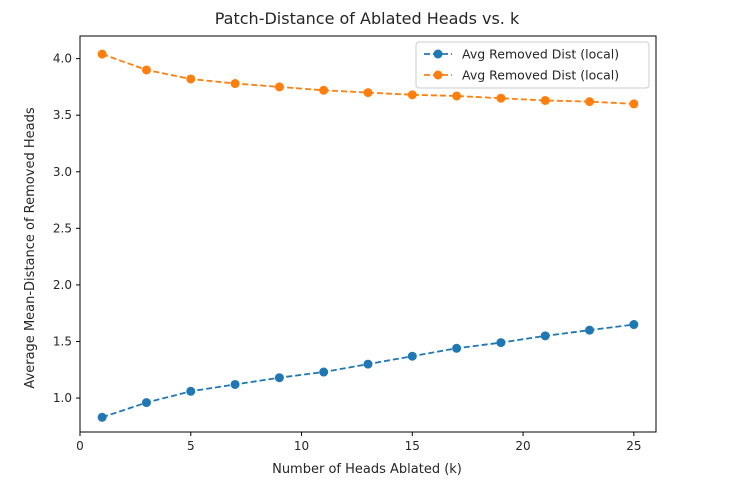 This screenshot has height=497, width=742. Describe the element at coordinates (540, 54) in the screenshot. I see `legend-label-1: Avg Removed Dist (local)` at that location.